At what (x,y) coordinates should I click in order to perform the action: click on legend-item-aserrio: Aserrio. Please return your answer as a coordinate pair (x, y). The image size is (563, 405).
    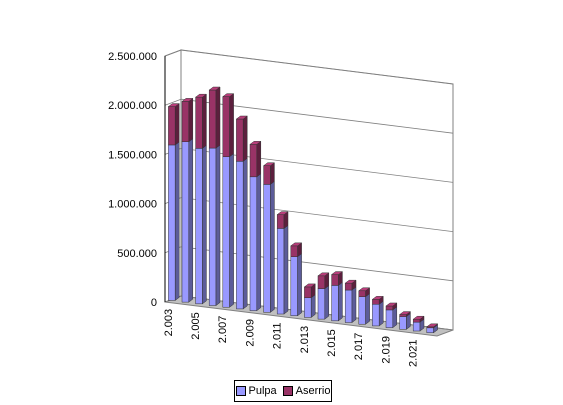
    Looking at the image, I should click on (306, 391).